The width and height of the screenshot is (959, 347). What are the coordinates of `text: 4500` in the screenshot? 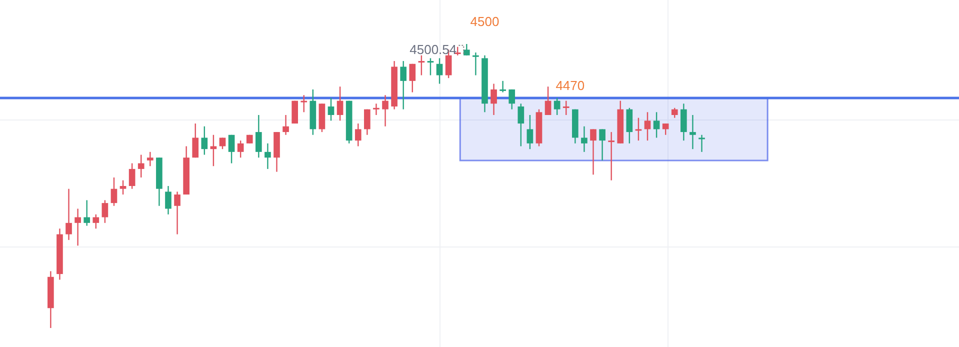 It's located at (485, 21).